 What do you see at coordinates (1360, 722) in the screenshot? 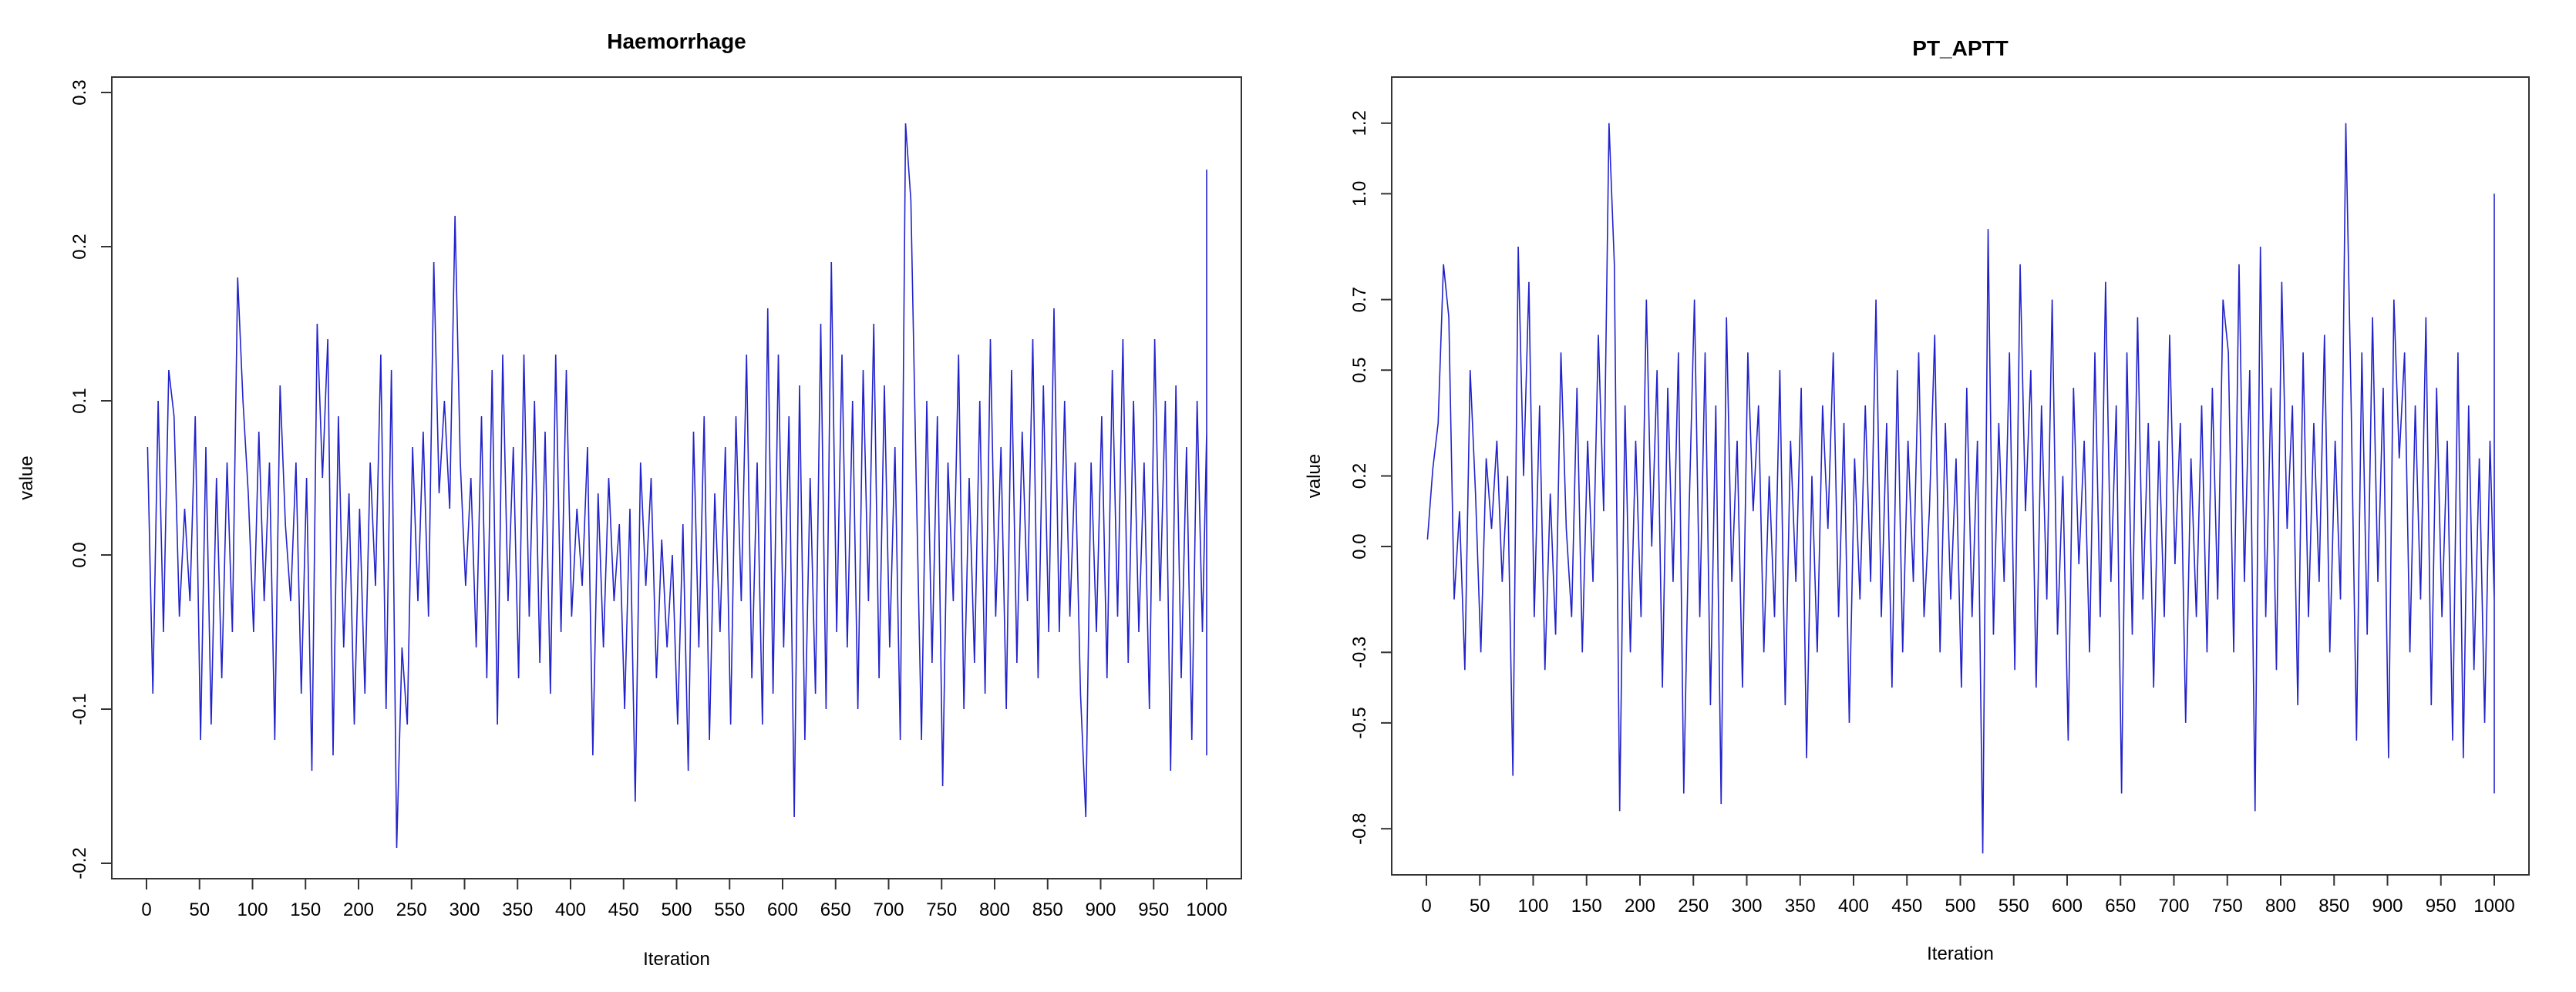
I see `y-tick-label: -0.5` at bounding box center [1360, 722].